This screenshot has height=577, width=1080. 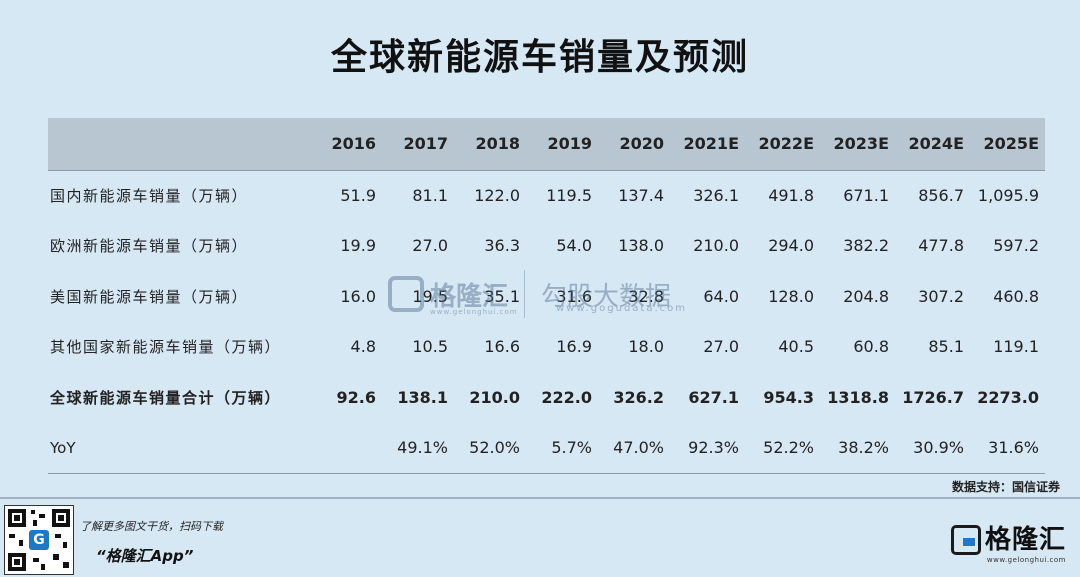 I want to click on table-cell: 204.8, so click(x=866, y=296).